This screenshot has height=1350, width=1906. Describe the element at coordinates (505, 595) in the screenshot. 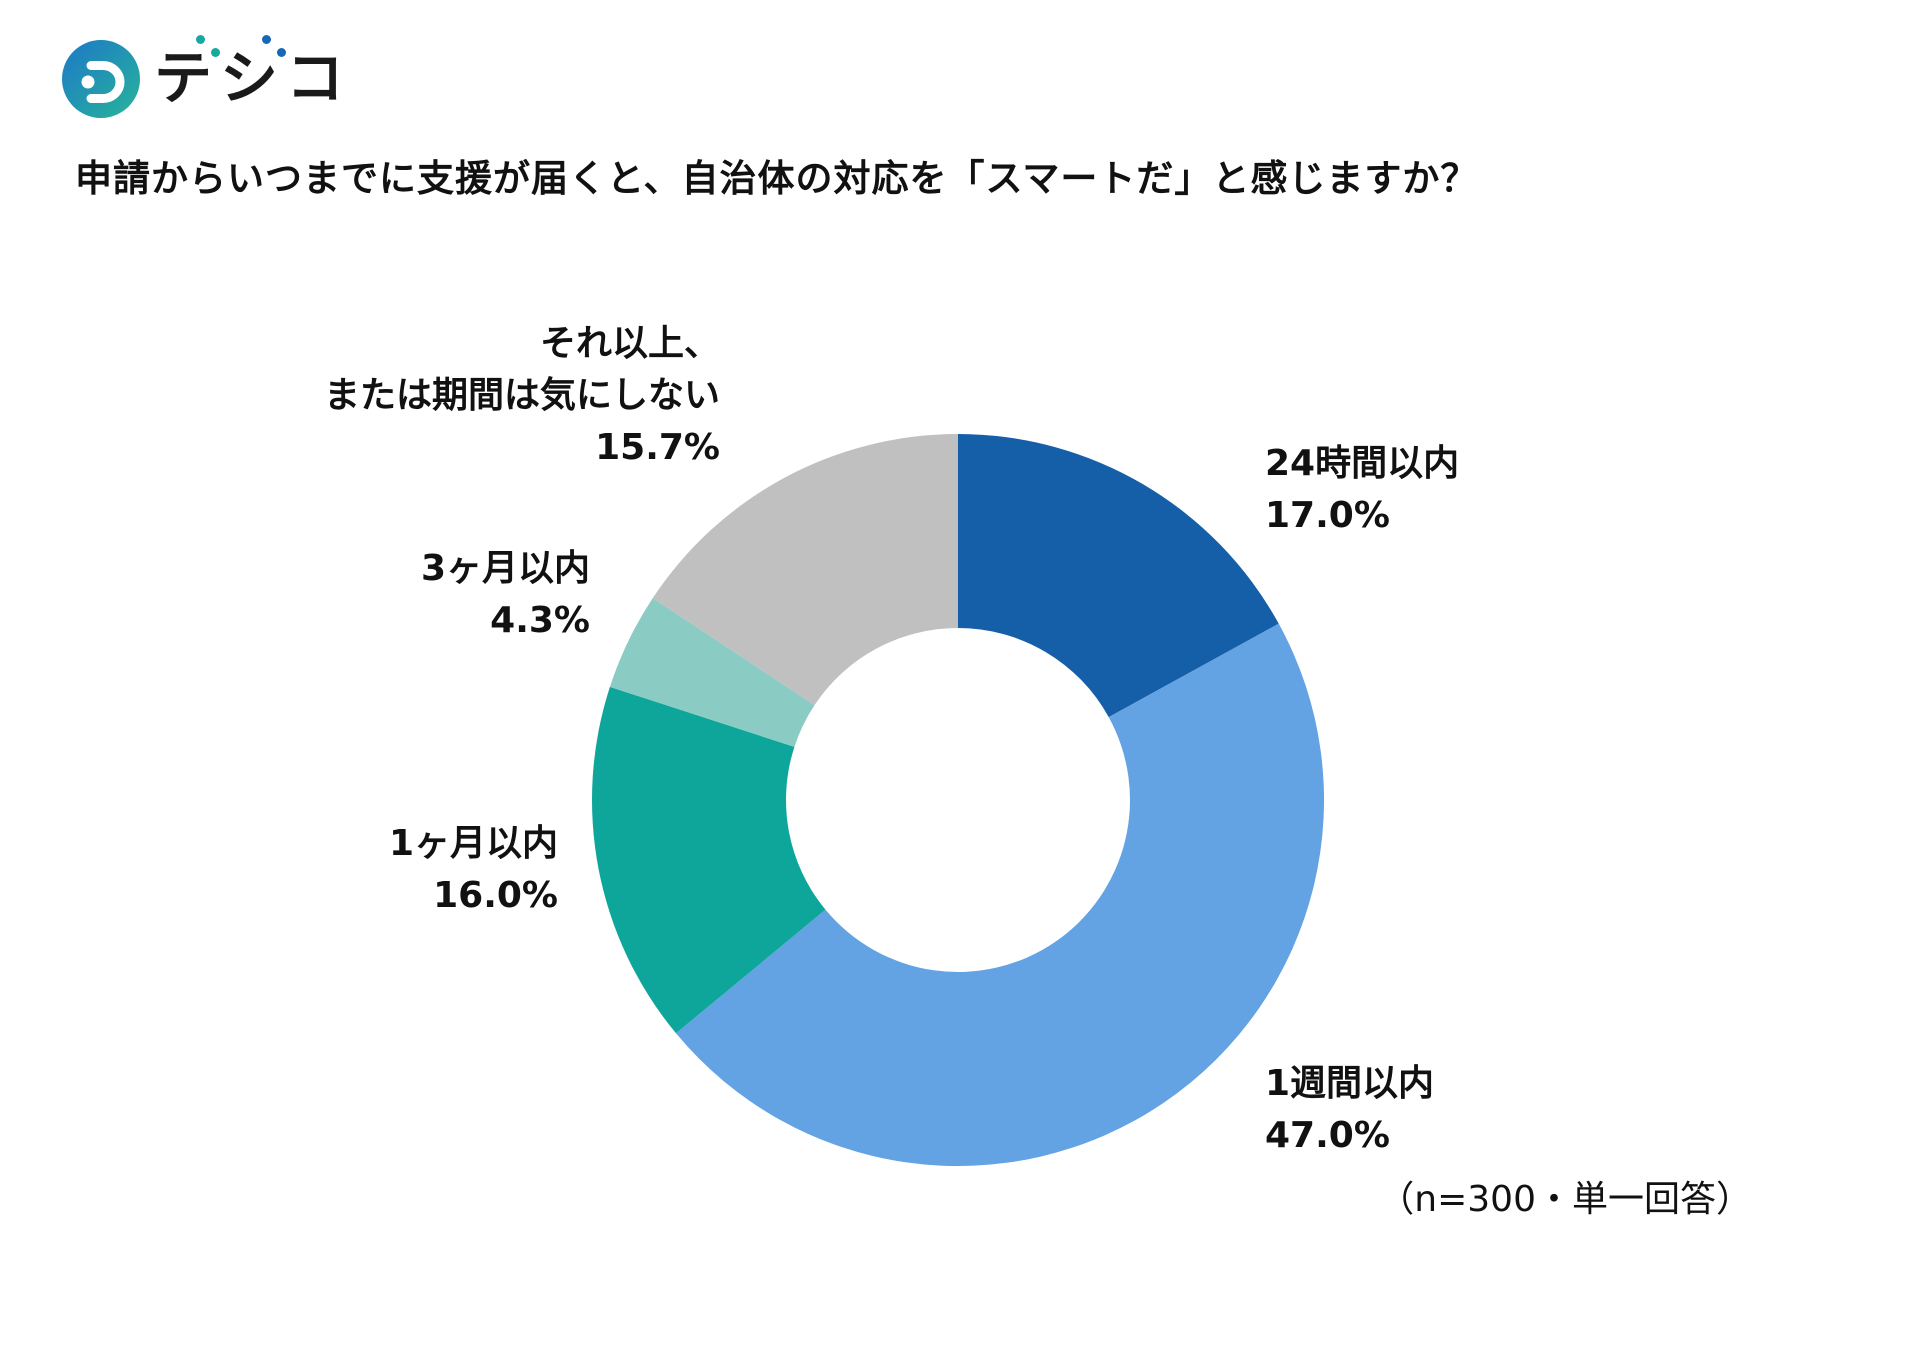

I see `segment-label-3months: 3ヶ月以内 4.3%` at that location.